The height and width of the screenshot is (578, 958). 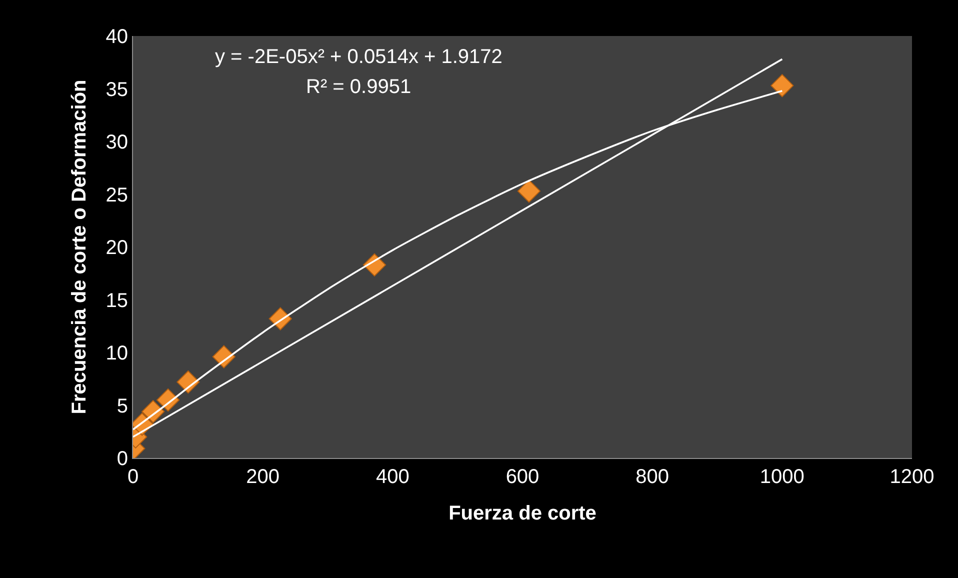 I want to click on x-tick-label: 400, so click(x=393, y=477).